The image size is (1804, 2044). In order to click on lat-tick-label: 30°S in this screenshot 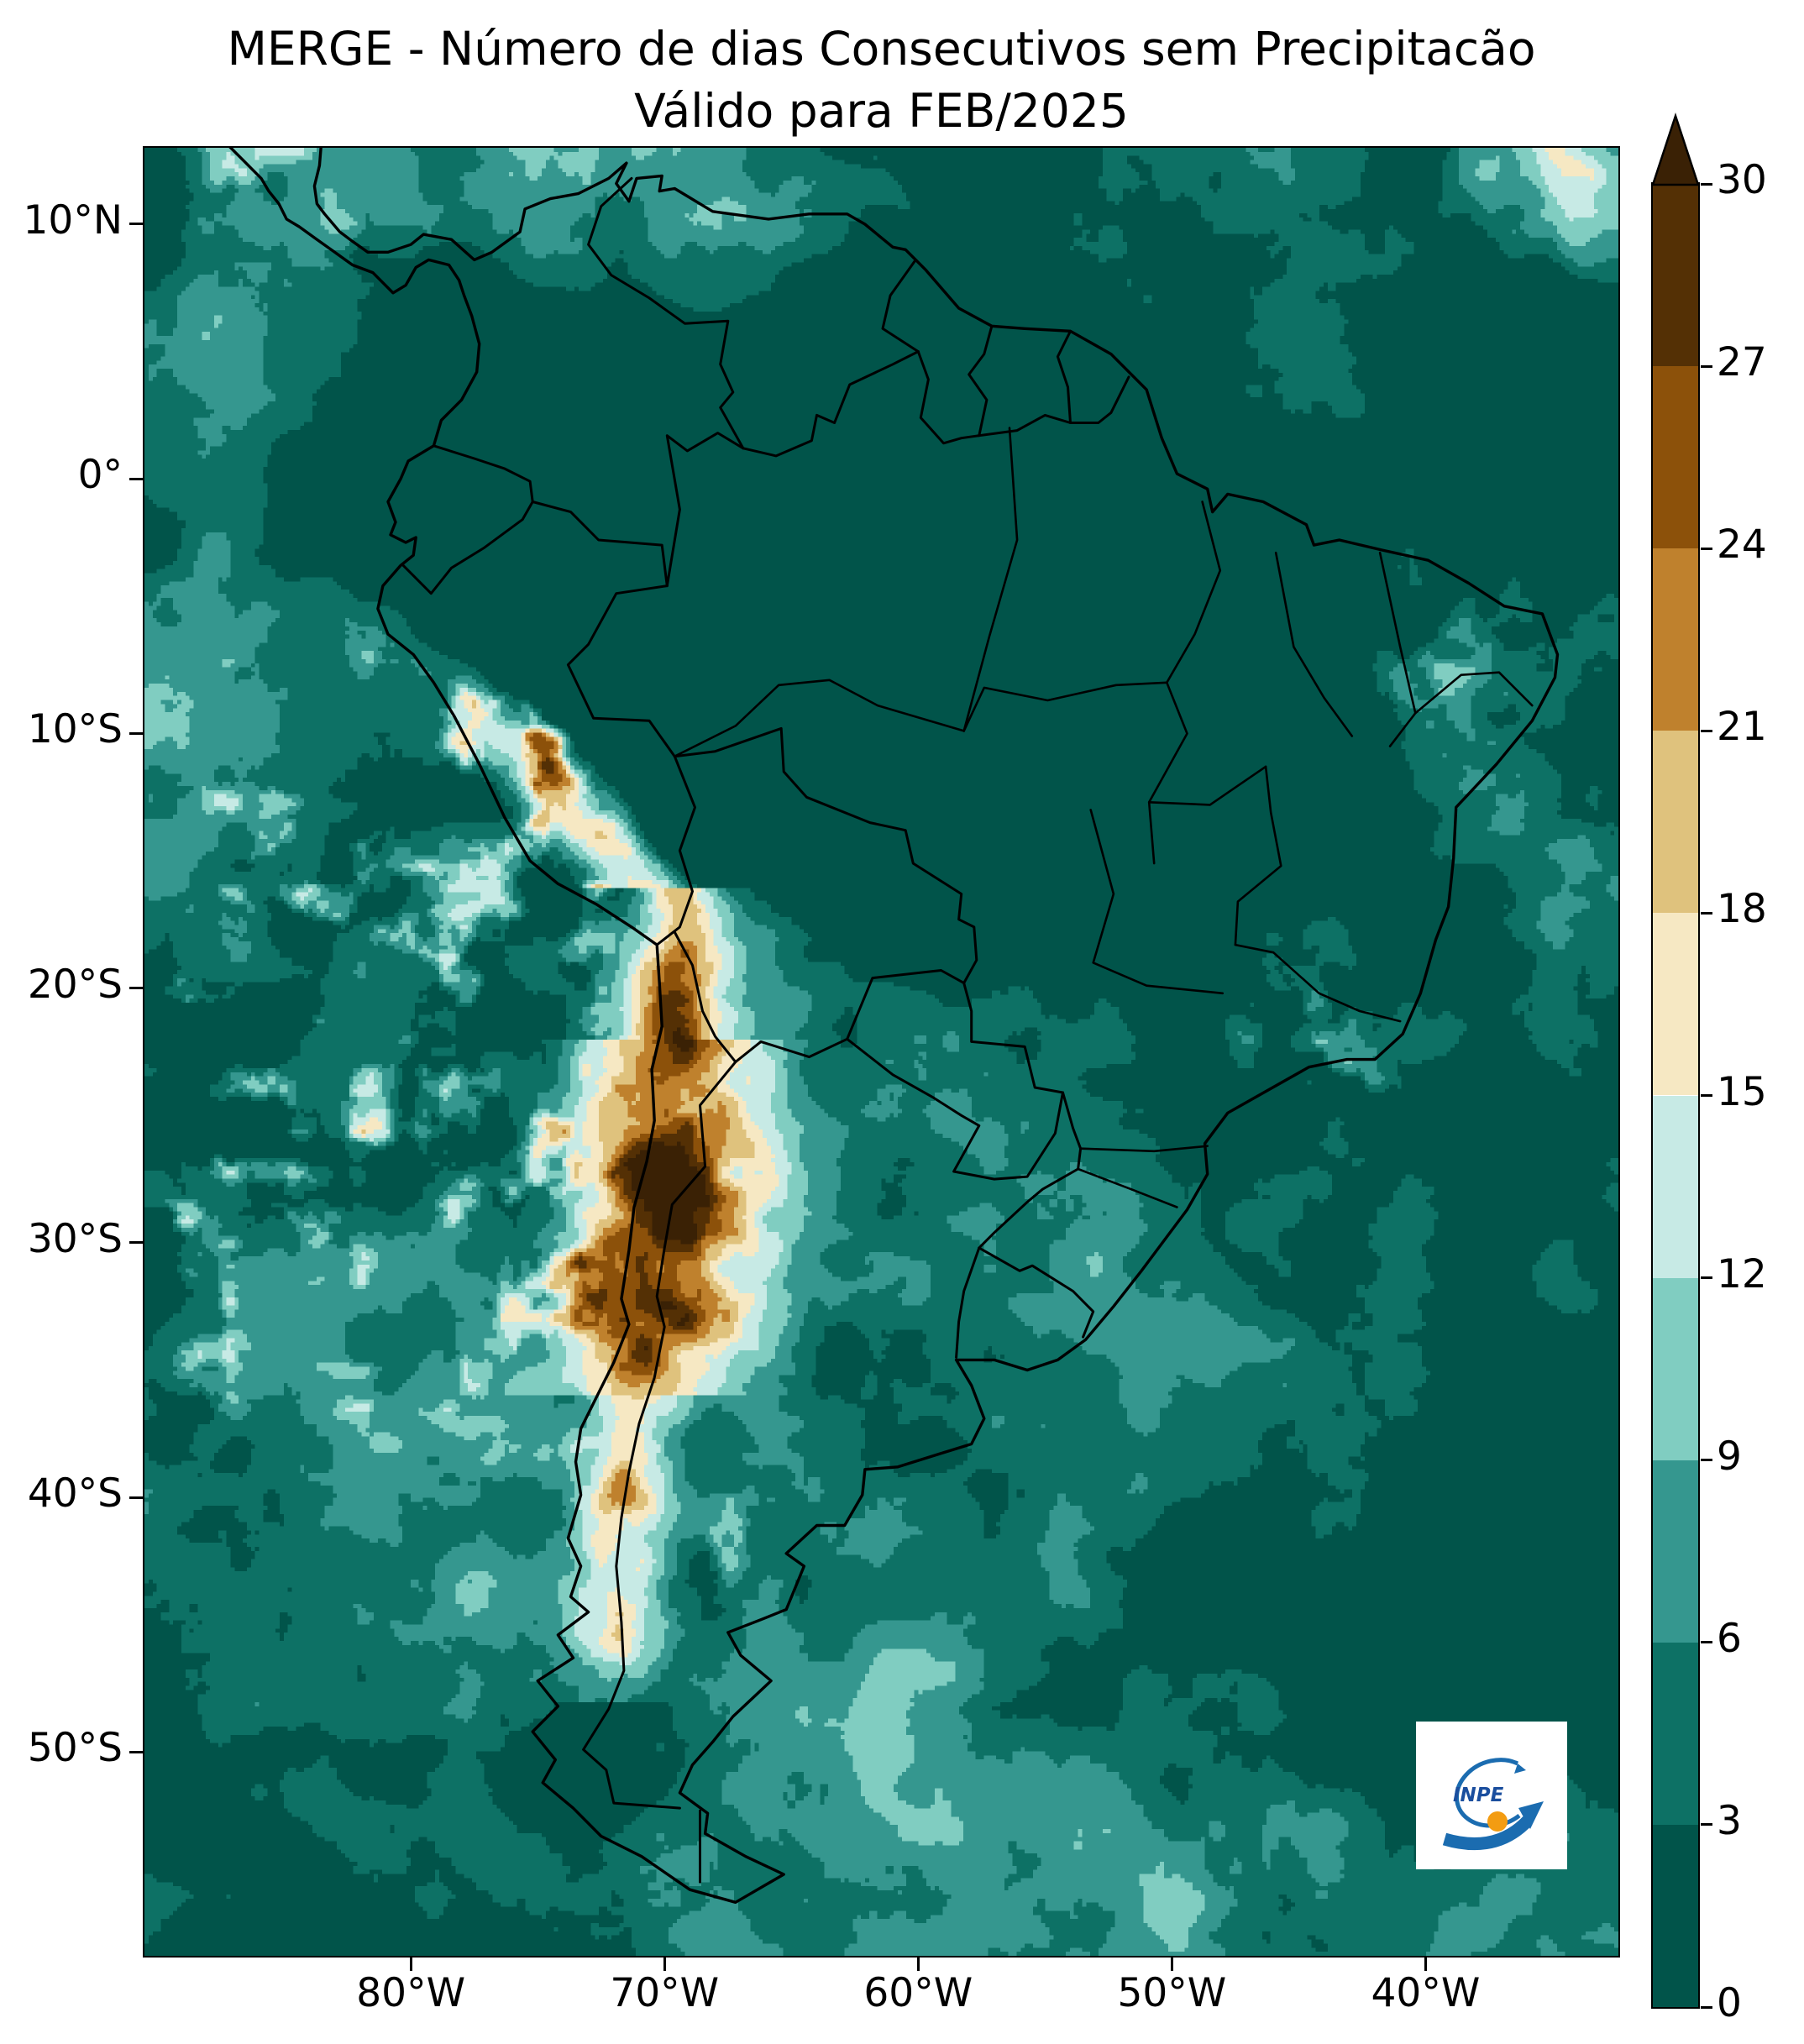, I will do `click(75, 1238)`.